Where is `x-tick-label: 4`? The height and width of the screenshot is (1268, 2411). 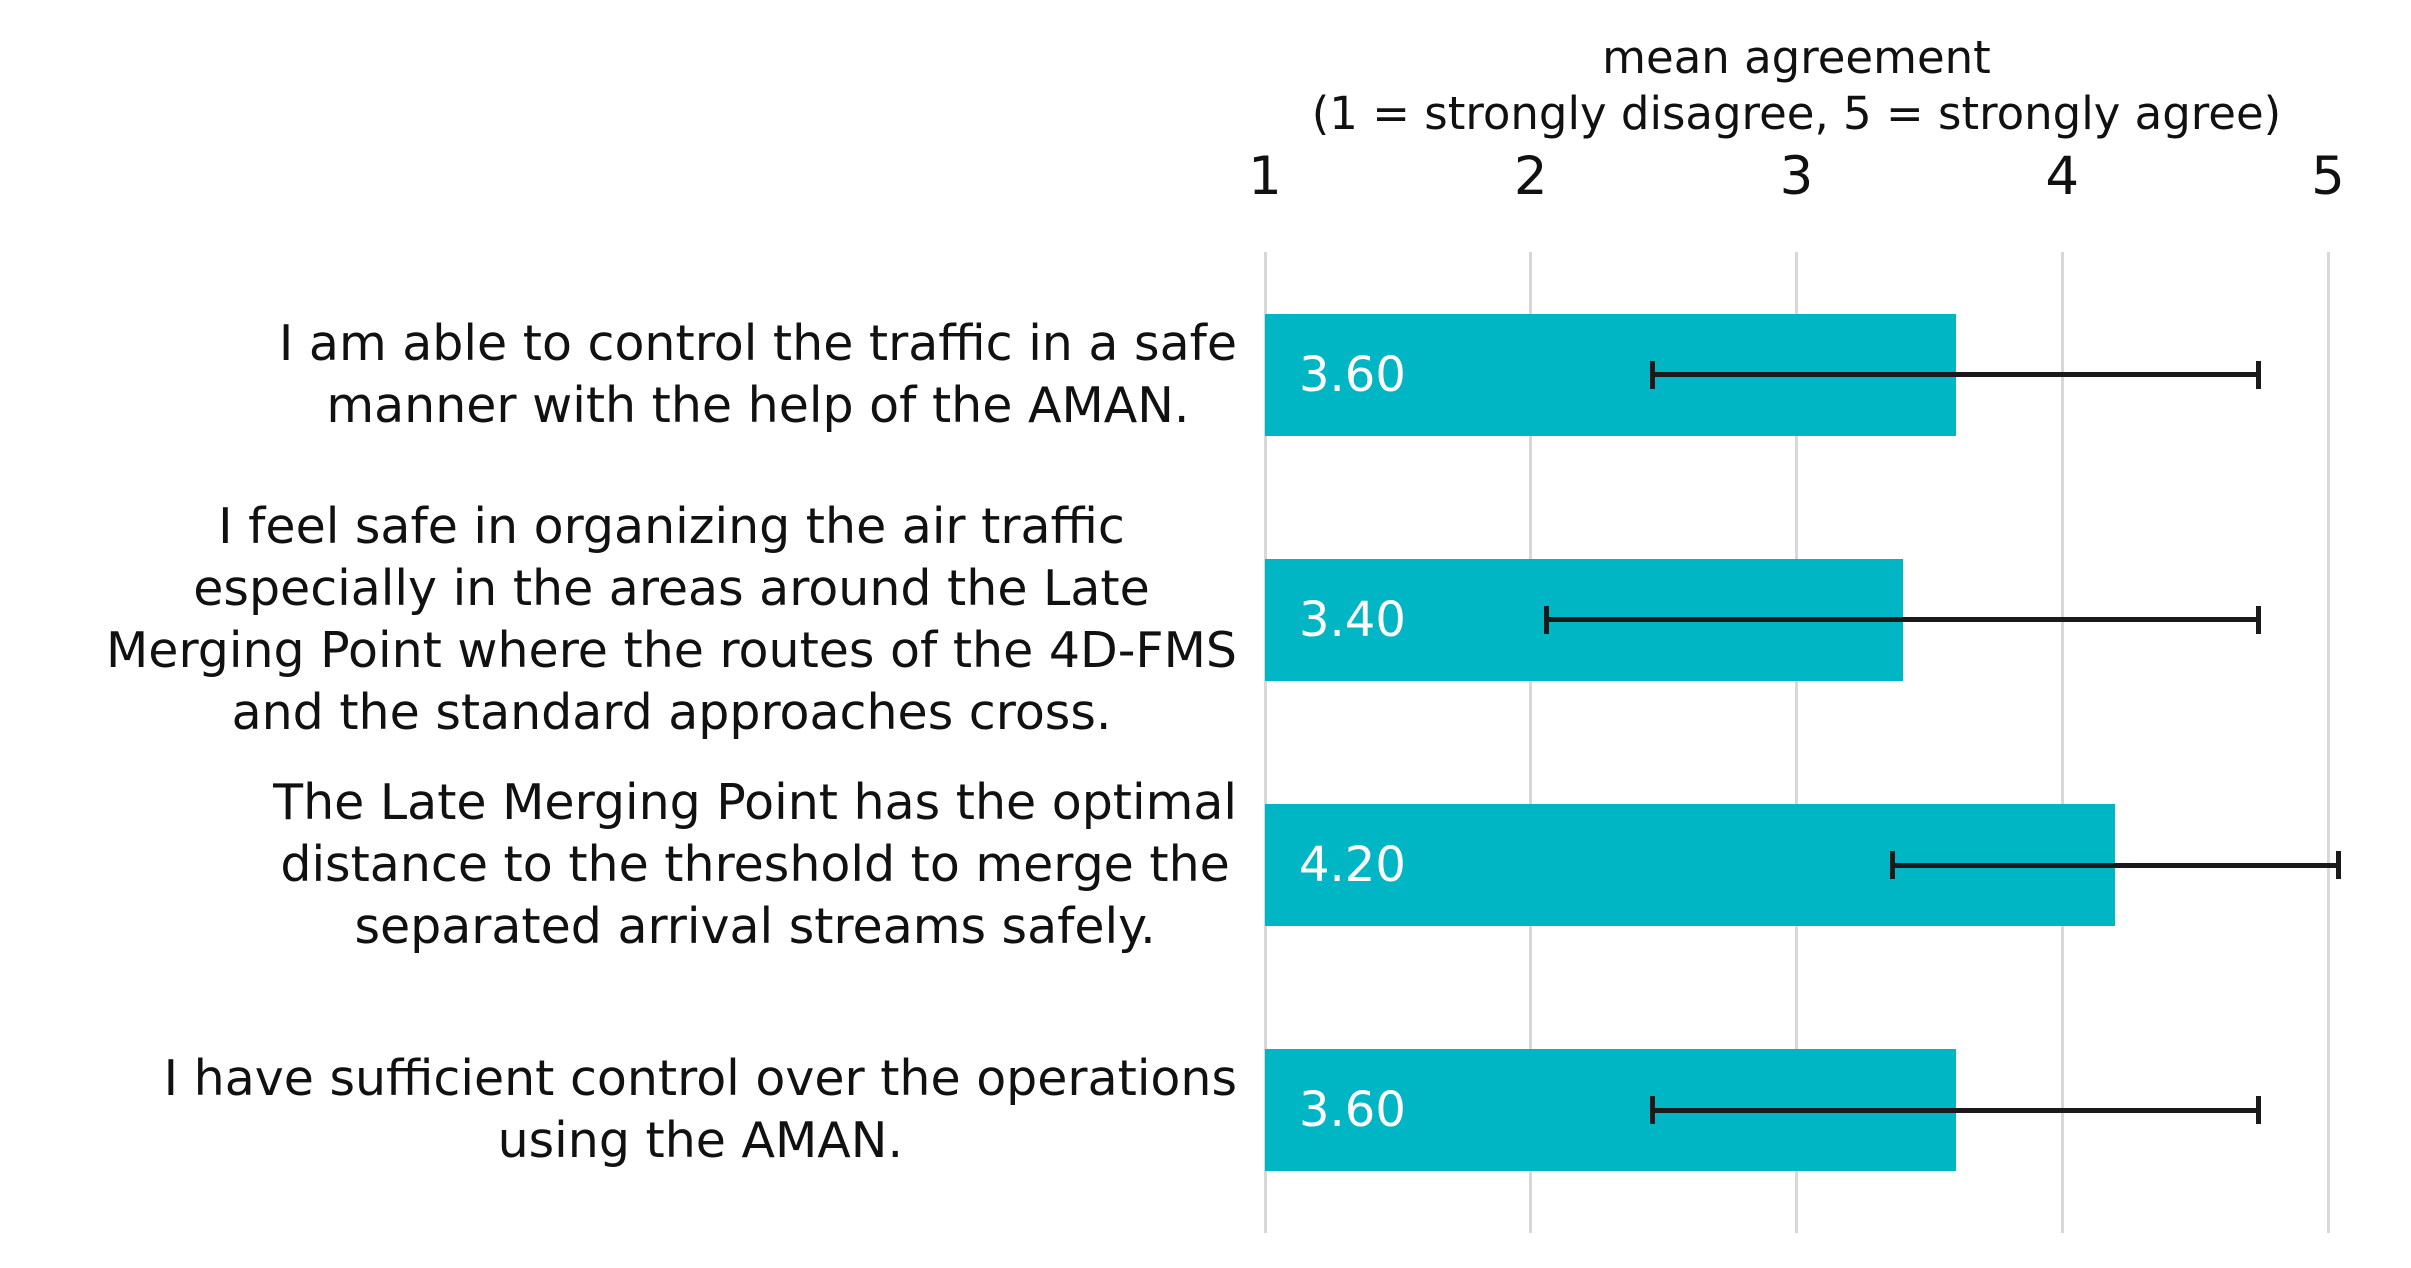 x-tick-label: 4 is located at coordinates (2062, 176).